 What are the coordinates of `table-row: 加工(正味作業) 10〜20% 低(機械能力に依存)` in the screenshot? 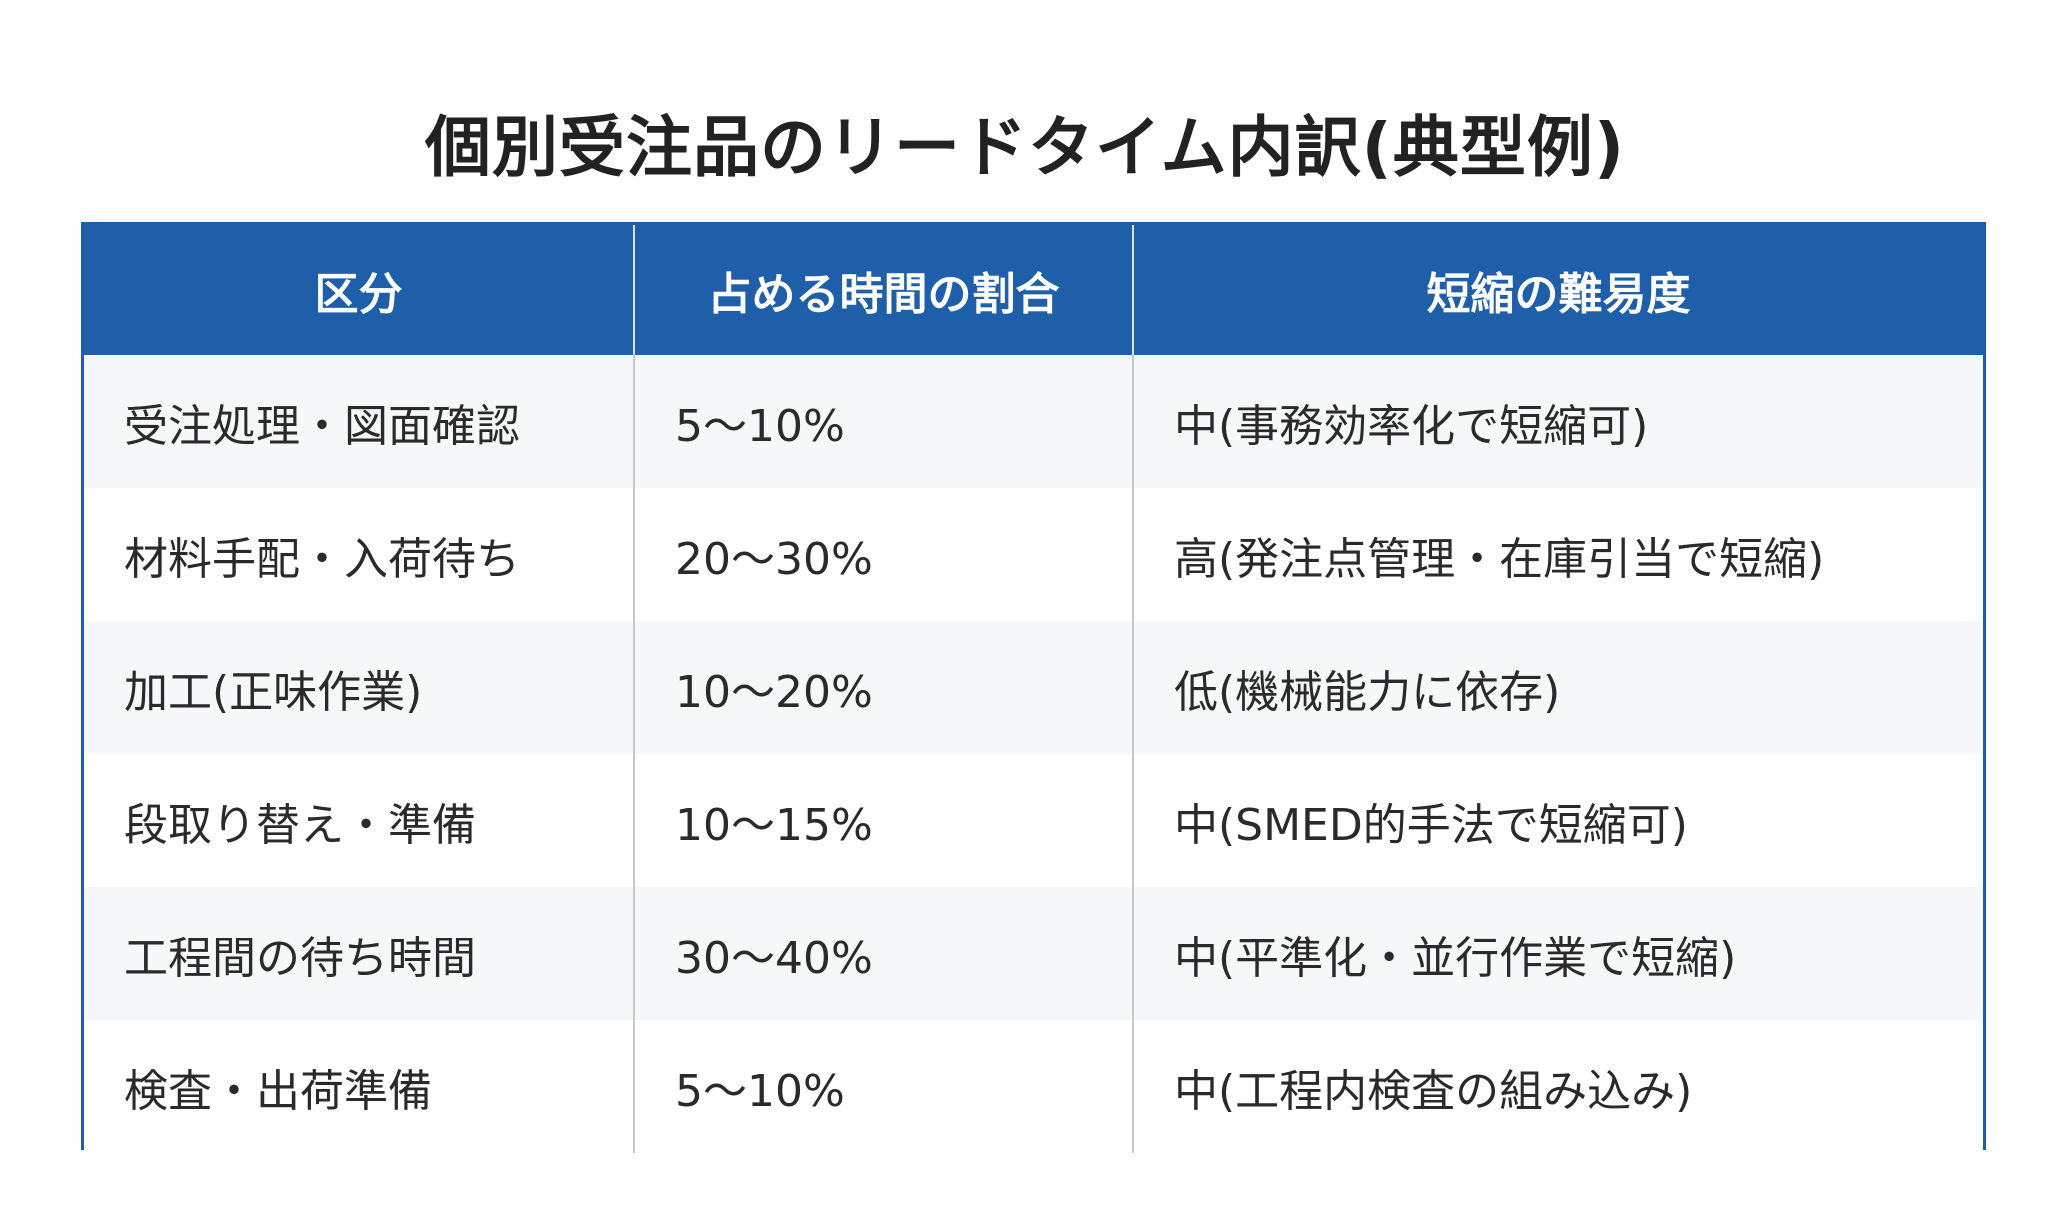 It's located at (1033, 687).